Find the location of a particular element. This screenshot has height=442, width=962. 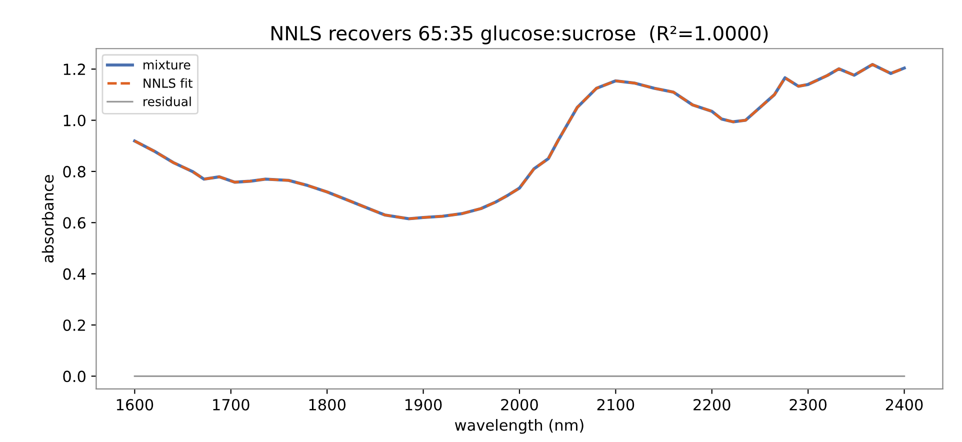

x-tick-label: 2300 is located at coordinates (808, 404).